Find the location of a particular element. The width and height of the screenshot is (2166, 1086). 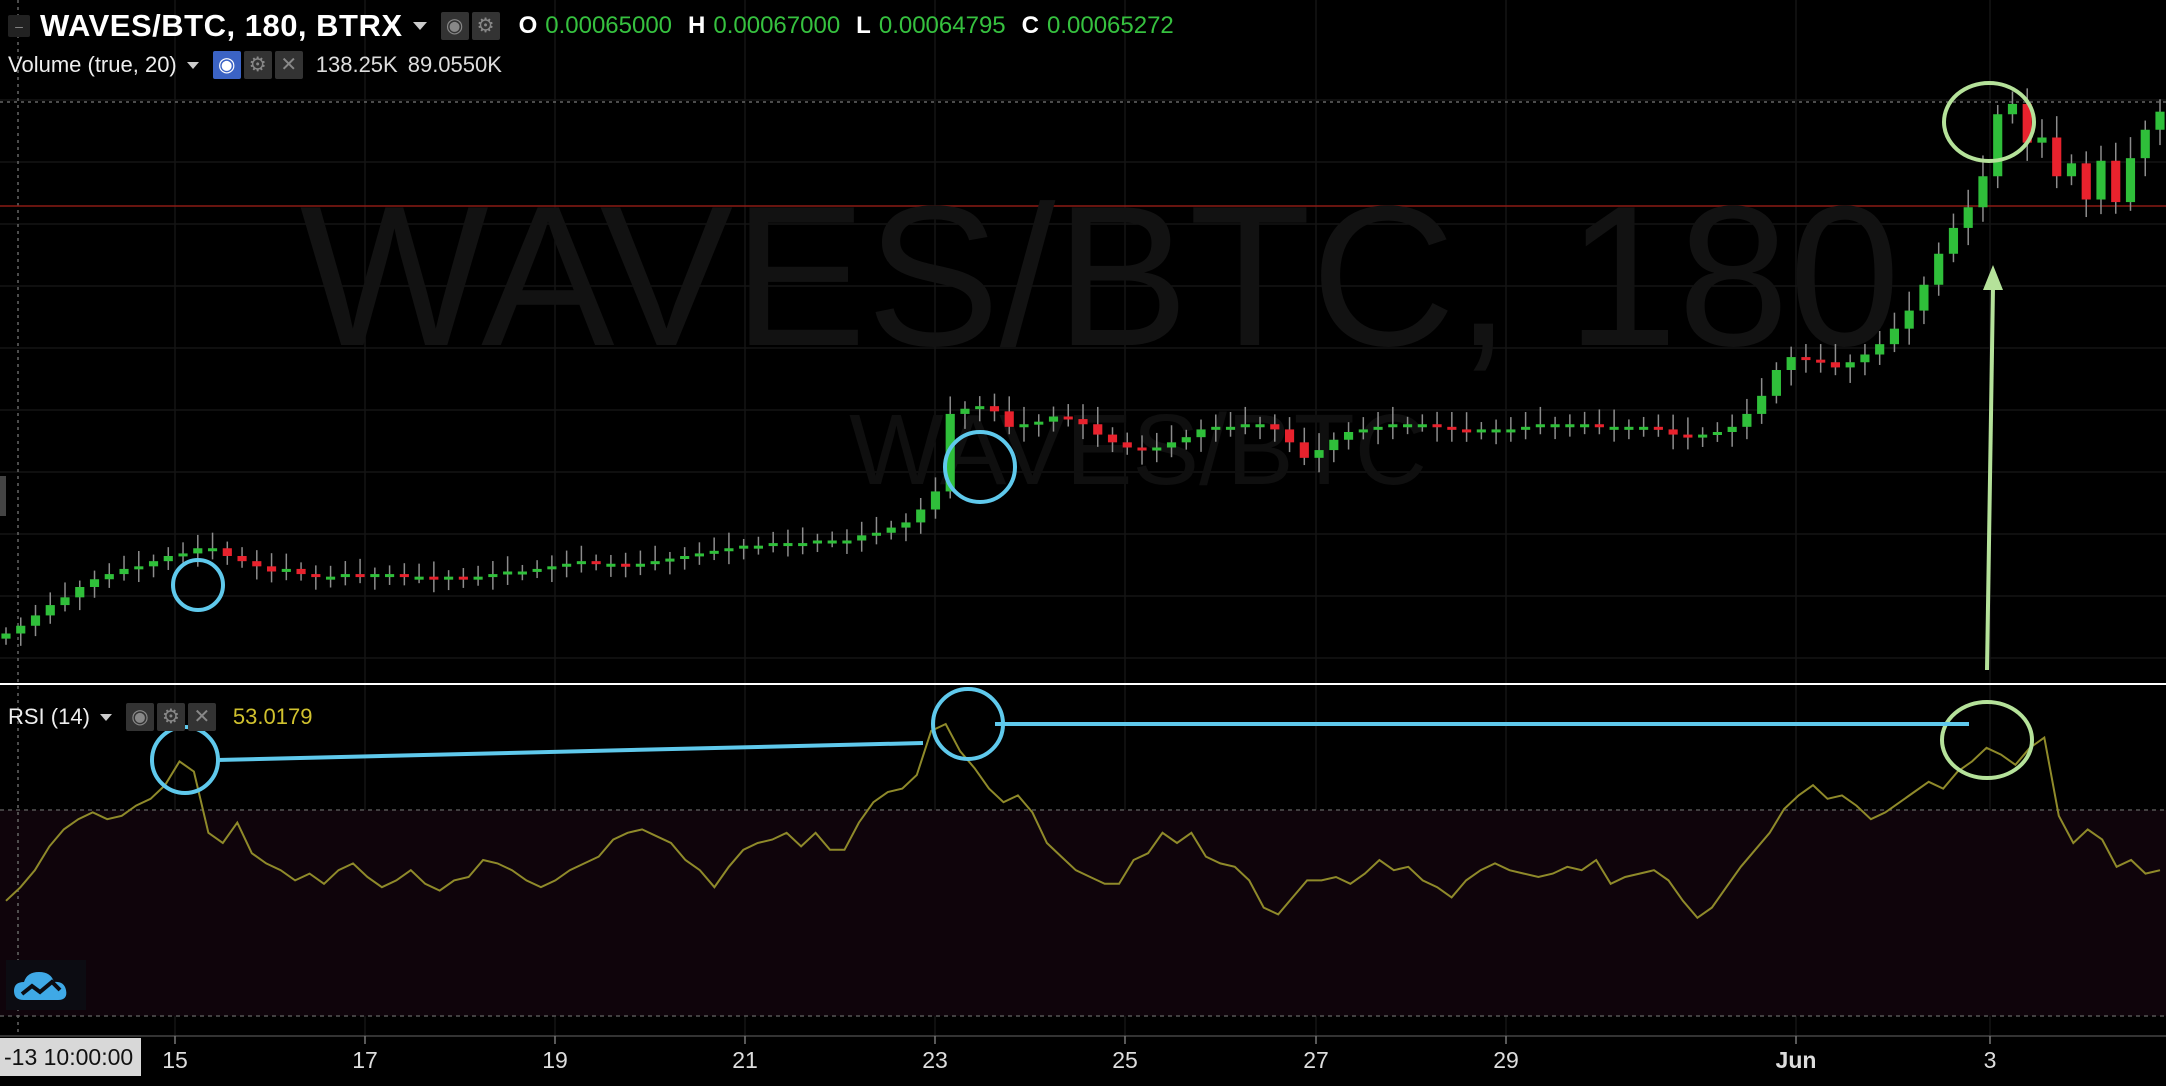

collapse-legend-icon: – is located at coordinates (19, 26).